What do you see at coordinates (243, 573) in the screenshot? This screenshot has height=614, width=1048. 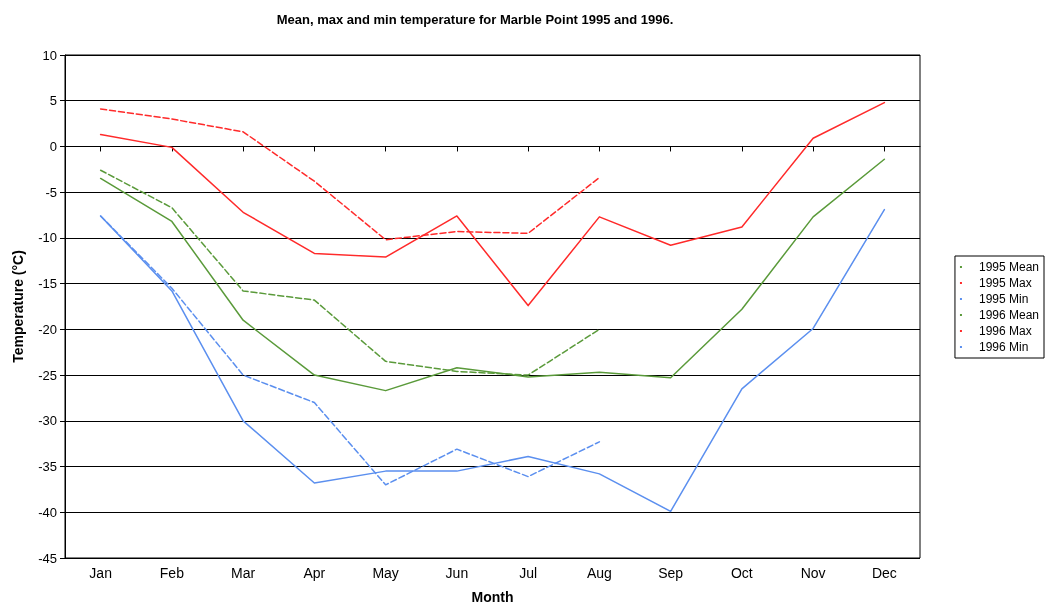 I see `x-tick-label: Mar` at bounding box center [243, 573].